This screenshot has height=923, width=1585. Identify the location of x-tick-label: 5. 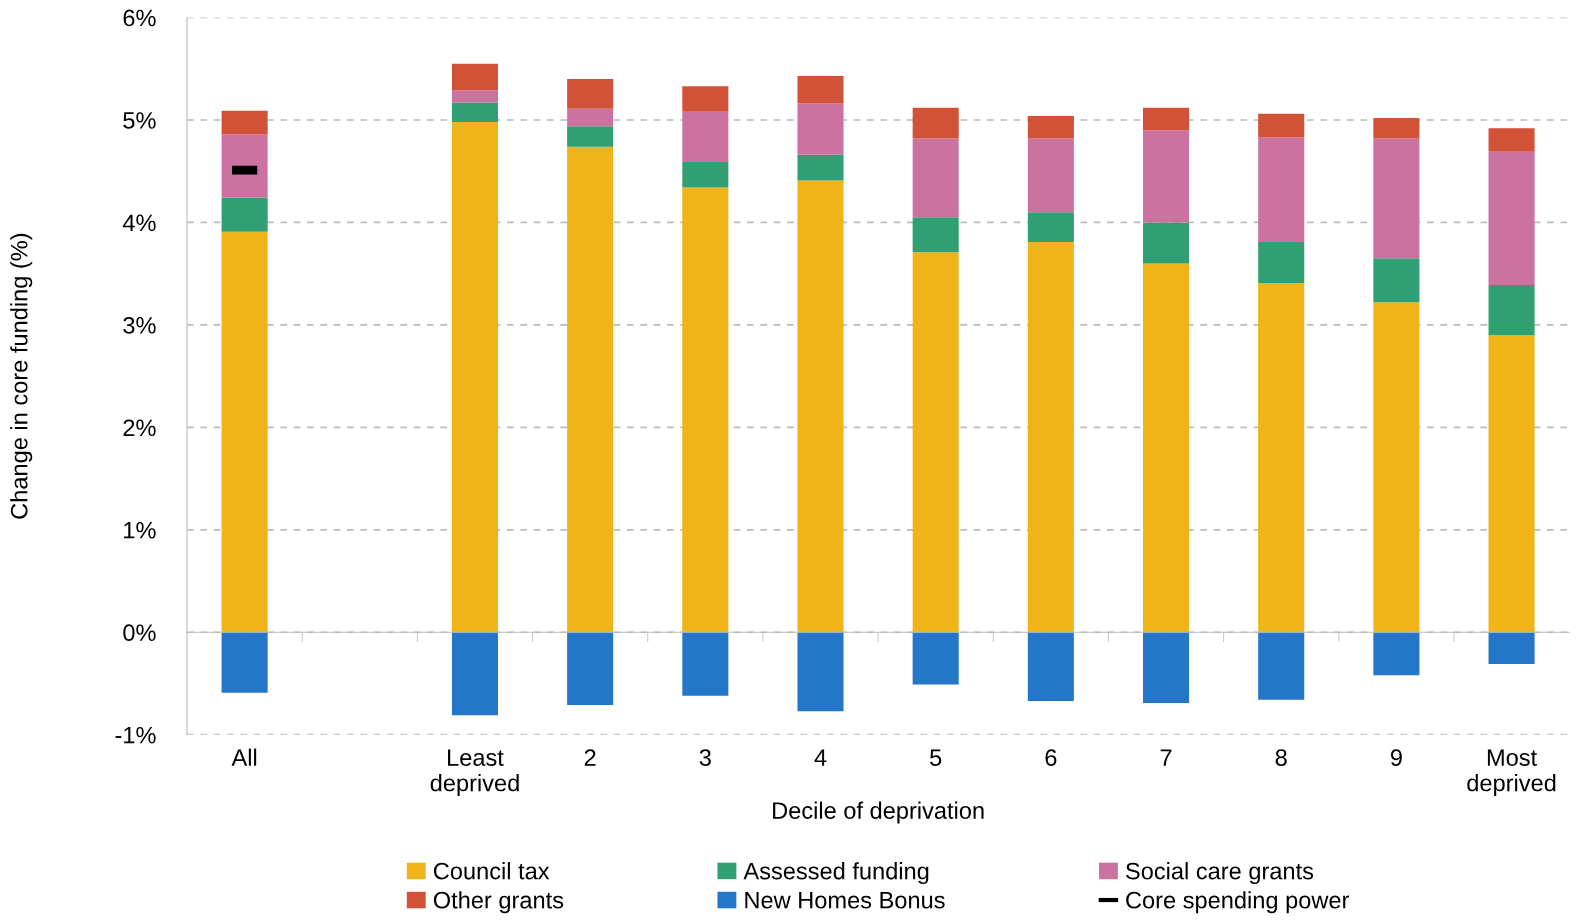
(936, 757).